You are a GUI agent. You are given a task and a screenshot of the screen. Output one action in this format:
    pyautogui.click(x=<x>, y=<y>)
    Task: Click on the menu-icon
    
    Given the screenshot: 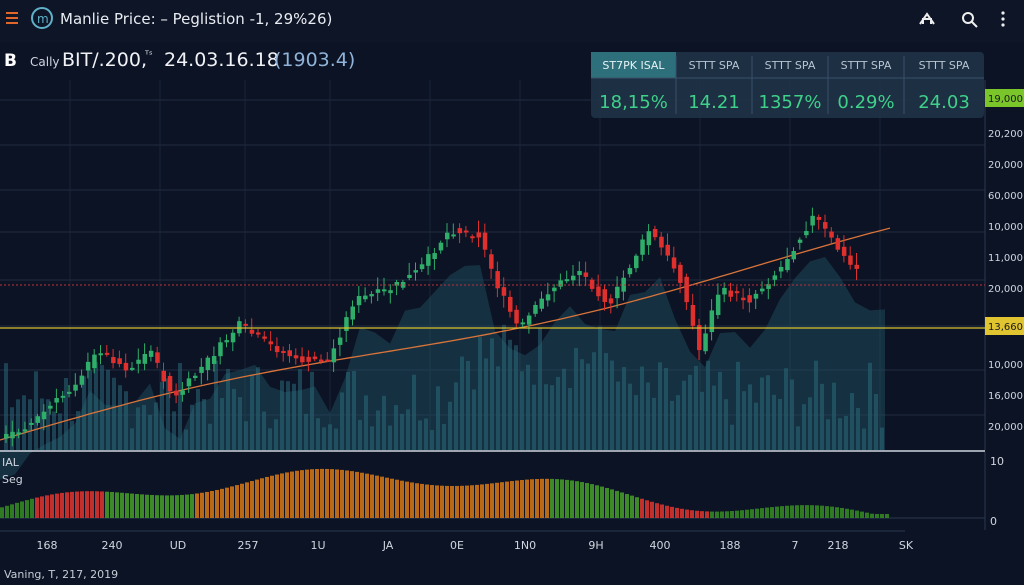 What is the action you would take?
    pyautogui.click(x=12, y=18)
    